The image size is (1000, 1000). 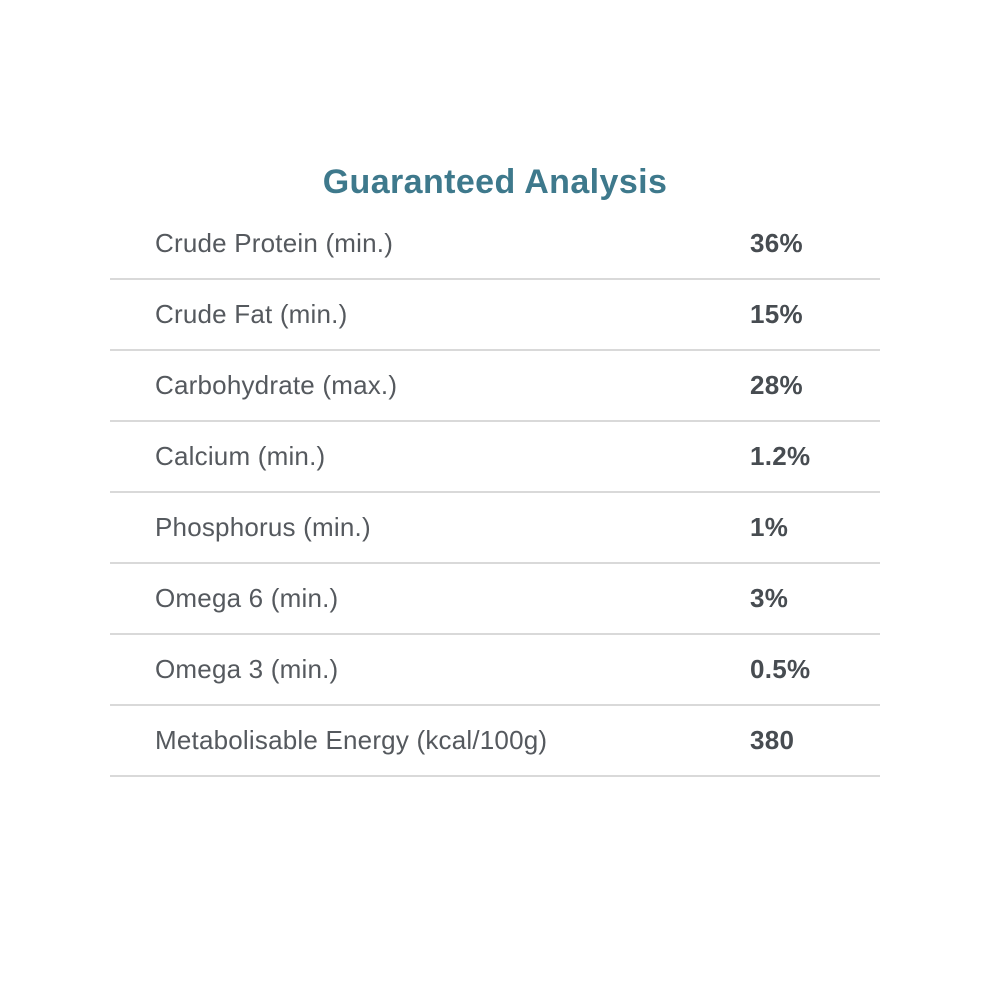 I want to click on row-label: Crude Fat (min.), so click(x=251, y=314).